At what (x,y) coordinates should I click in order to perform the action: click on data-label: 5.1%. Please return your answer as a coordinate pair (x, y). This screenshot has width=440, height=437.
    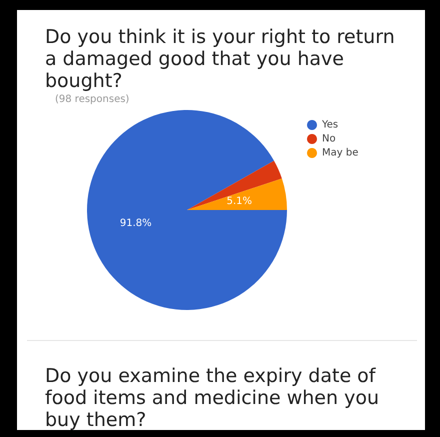
    Looking at the image, I should click on (239, 202).